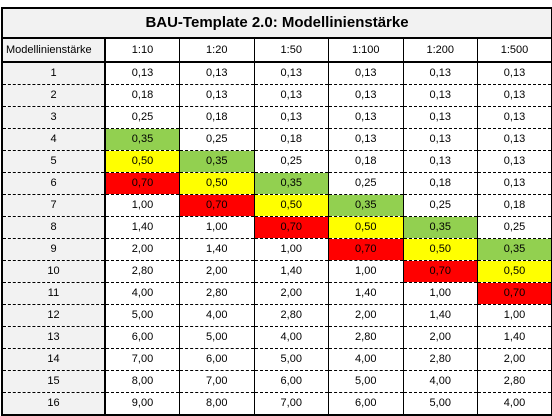  What do you see at coordinates (53, 337) in the screenshot?
I see `row-label-cell: 13` at bounding box center [53, 337].